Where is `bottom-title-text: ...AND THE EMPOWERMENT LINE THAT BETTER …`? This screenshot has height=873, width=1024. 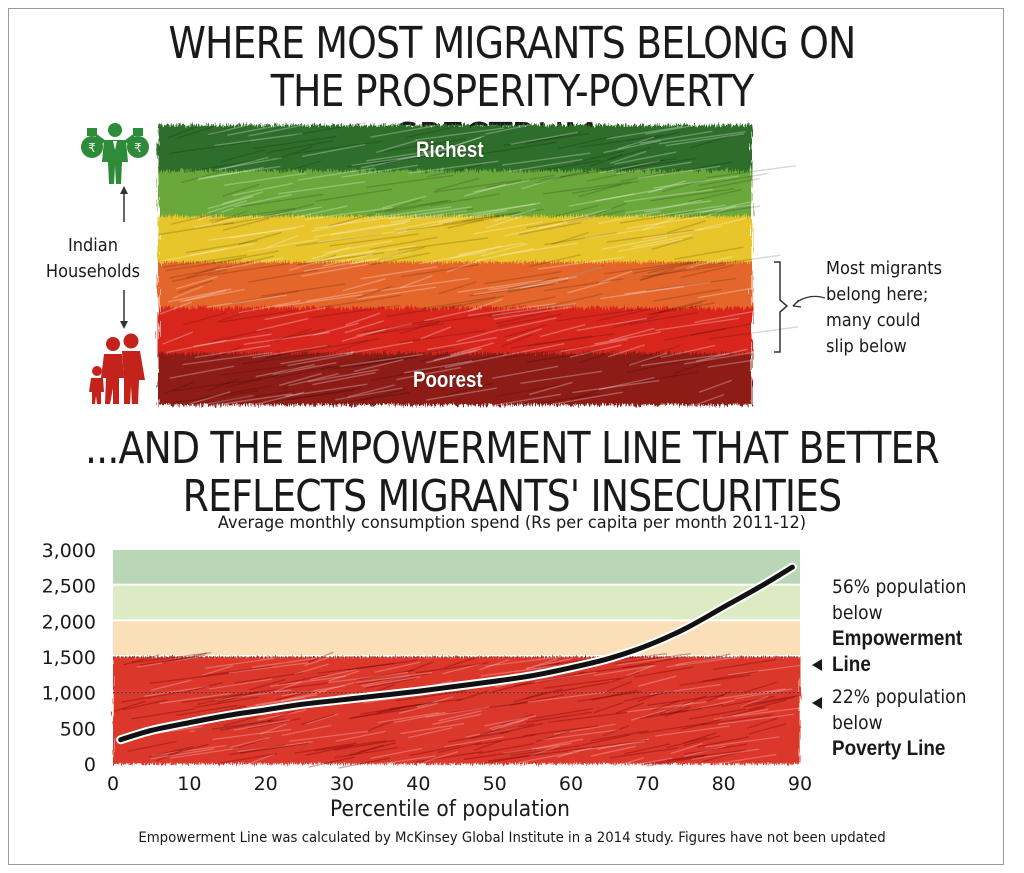 bottom-title-text: ...AND THE EMPOWERMENT LINE THAT BETTER … is located at coordinates (512, 472).